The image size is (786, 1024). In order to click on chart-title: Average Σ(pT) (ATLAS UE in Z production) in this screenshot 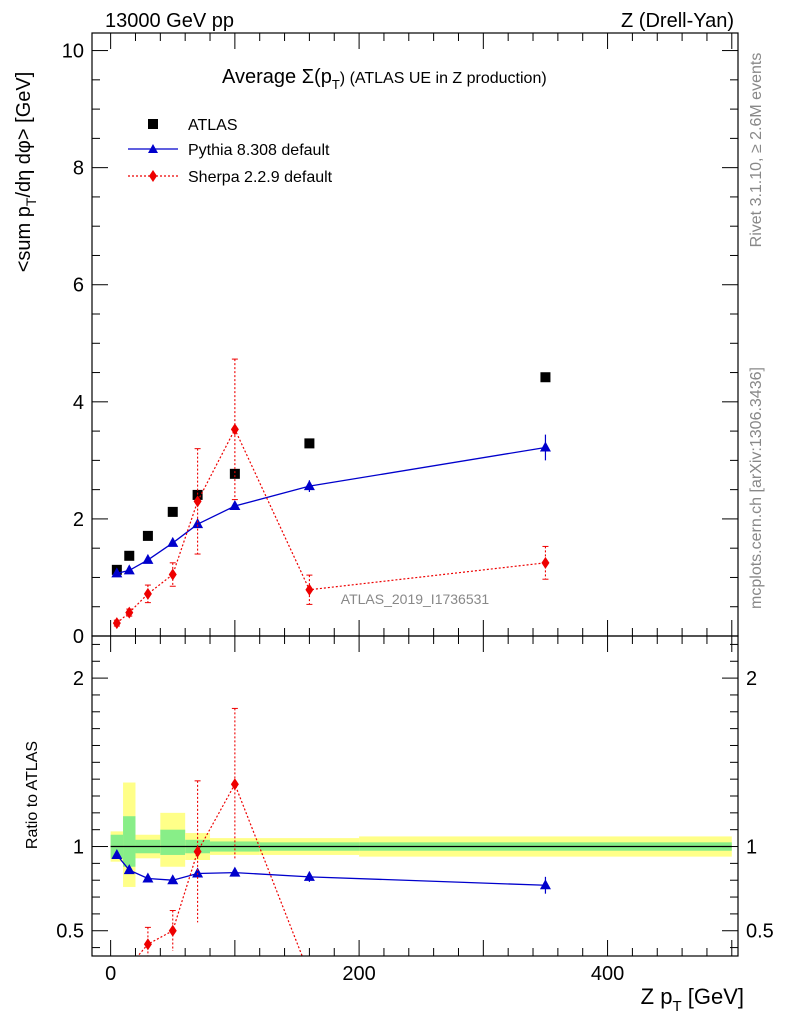, I will do `click(384, 79)`.